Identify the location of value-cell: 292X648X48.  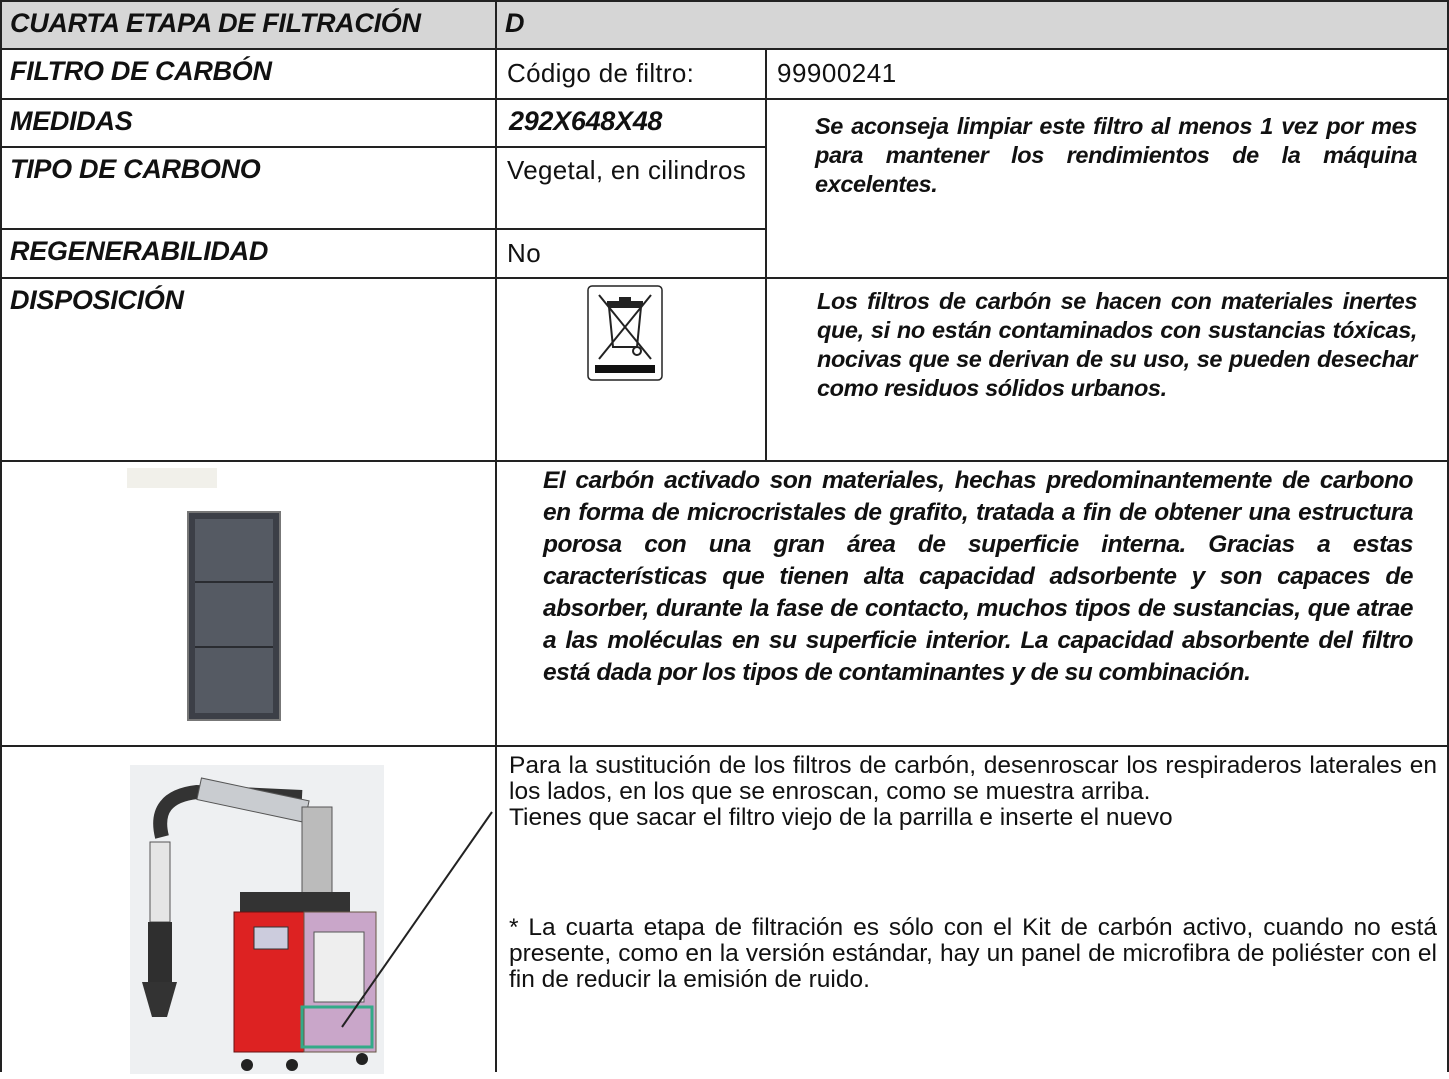
(631, 123).